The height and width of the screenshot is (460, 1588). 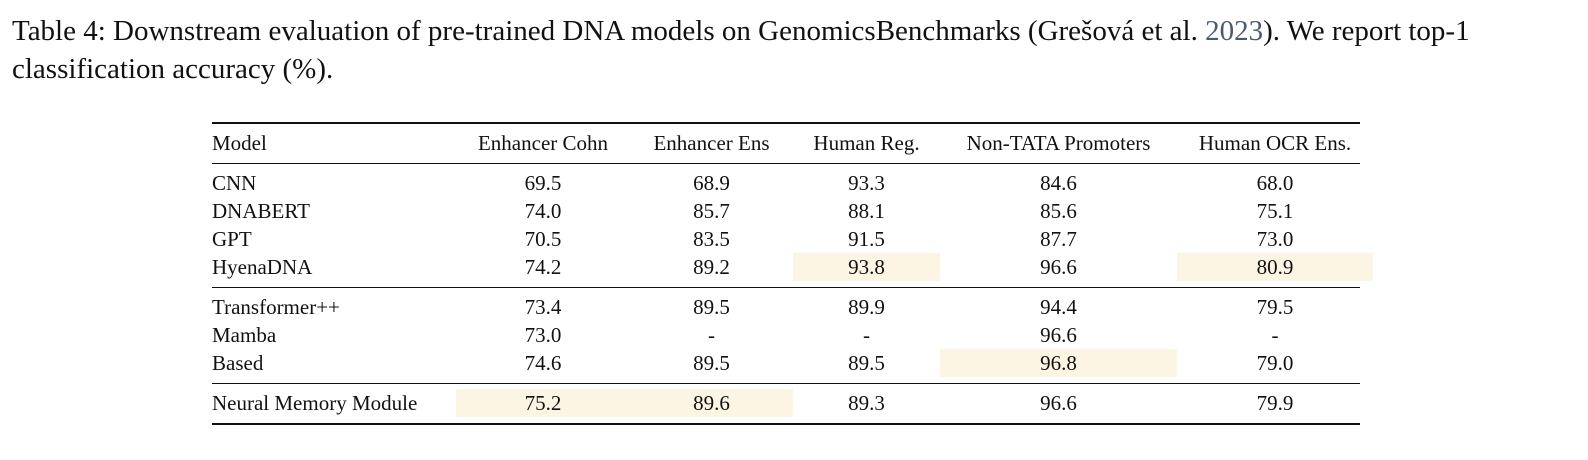 What do you see at coordinates (1275, 403) in the screenshot?
I see `table-cell: 79.9` at bounding box center [1275, 403].